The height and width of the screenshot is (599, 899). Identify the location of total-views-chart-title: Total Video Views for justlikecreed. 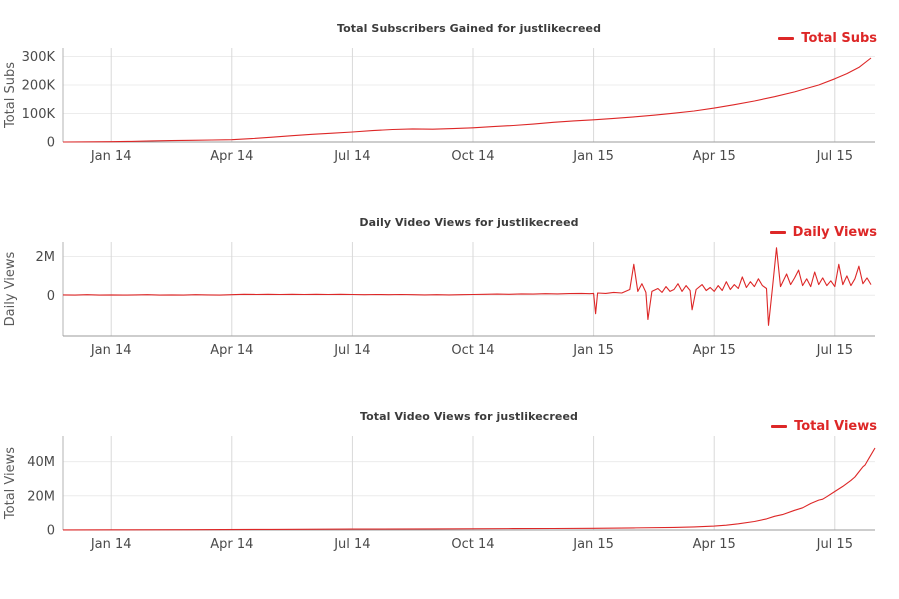
(469, 416).